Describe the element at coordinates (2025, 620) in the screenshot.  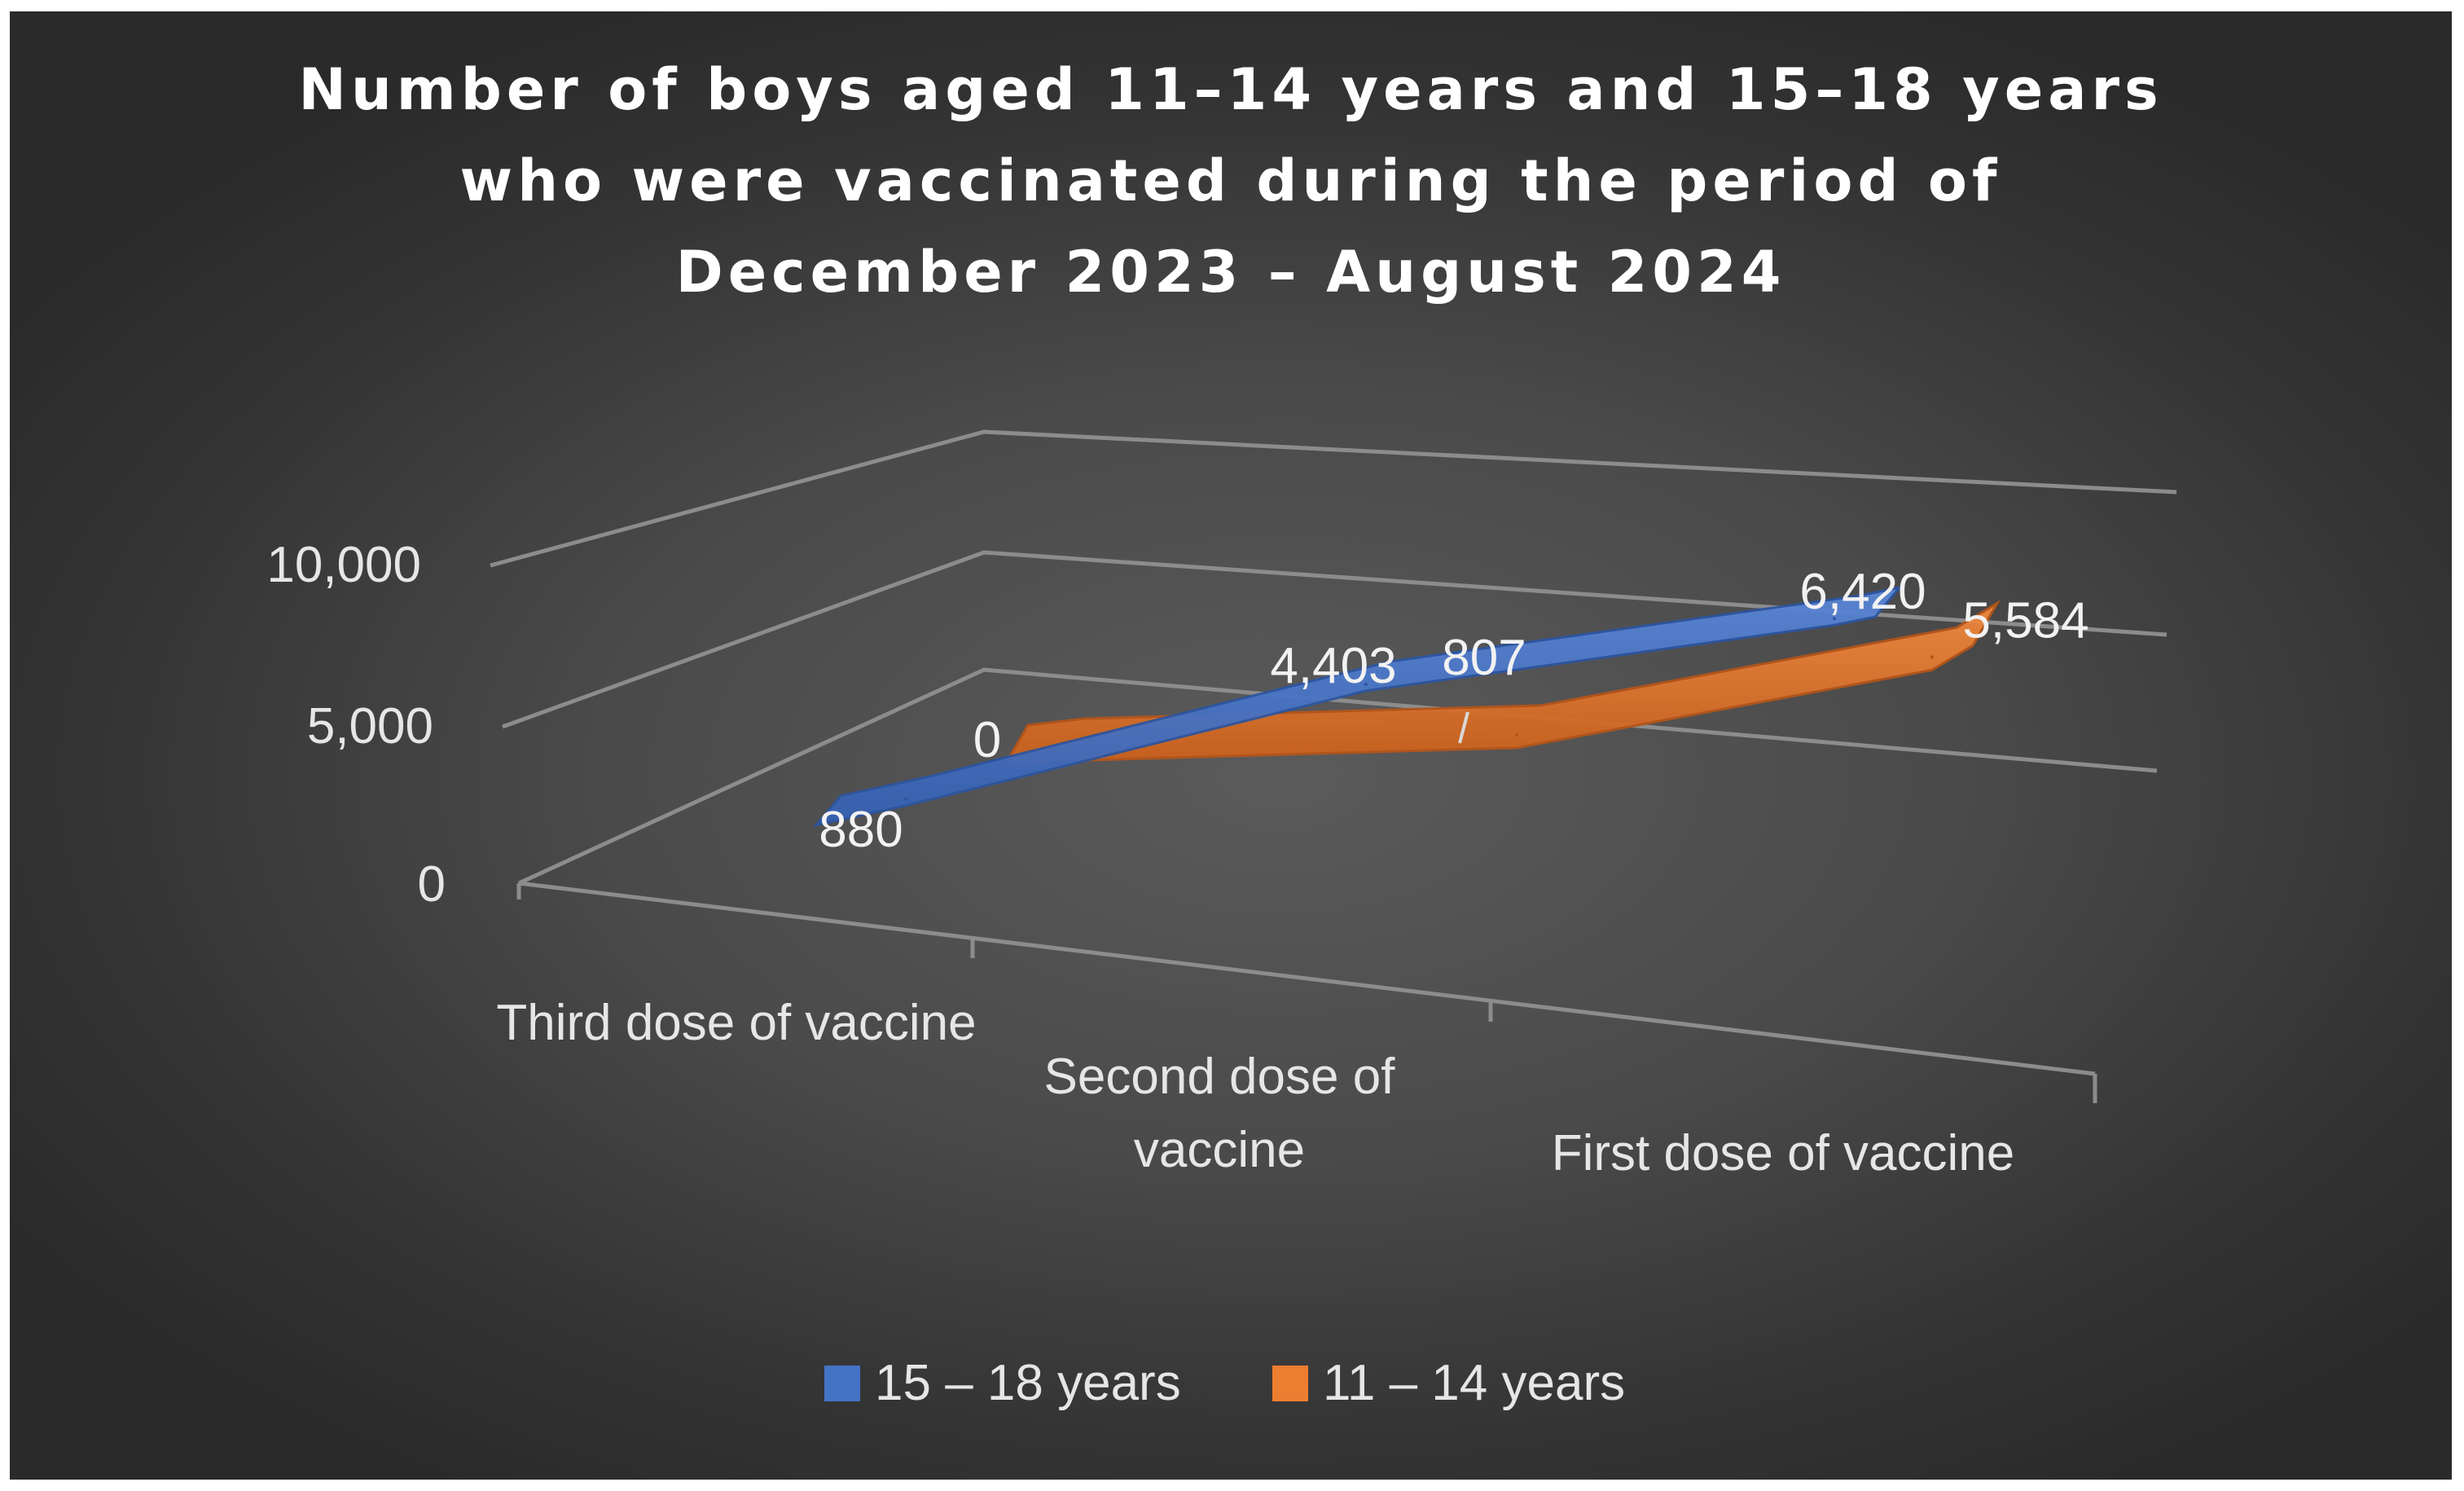
I see `data-label-11-14-years-2: 5,584` at that location.